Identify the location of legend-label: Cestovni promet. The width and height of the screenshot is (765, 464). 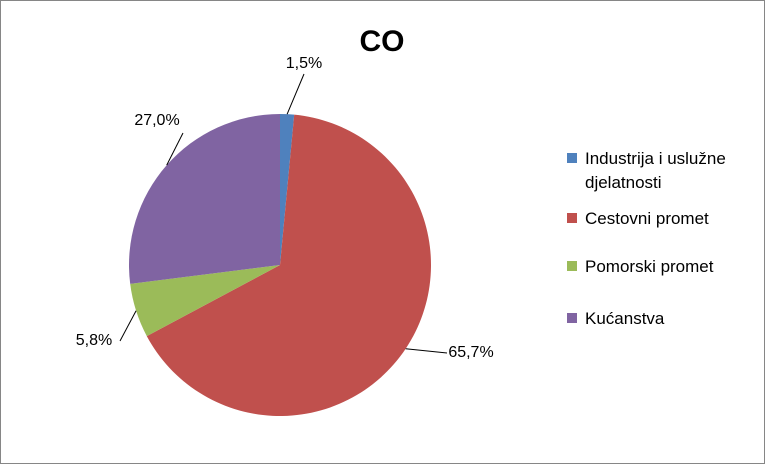
(647, 218).